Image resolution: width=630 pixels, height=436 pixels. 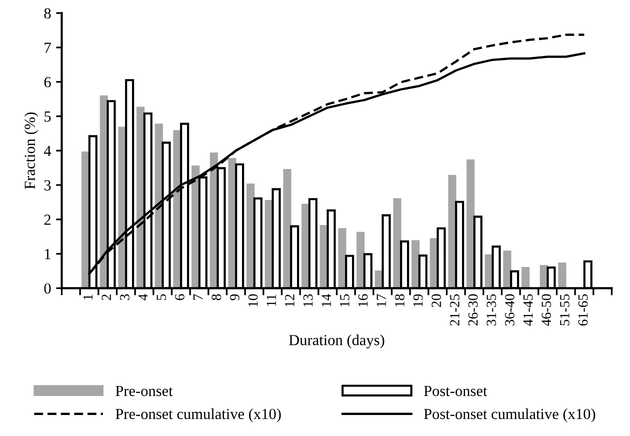 I want to click on legend-label: Post-onset, so click(x=456, y=391).